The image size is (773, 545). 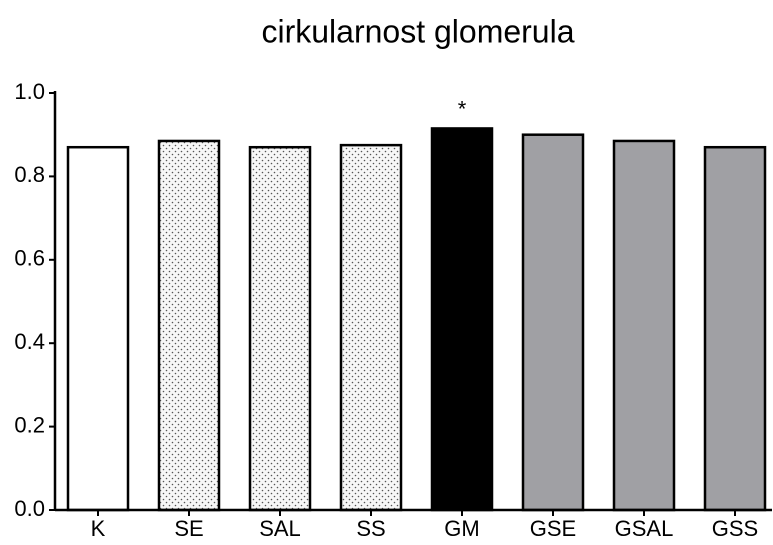 I want to click on chart-title: cirkularnost glomerula, so click(x=417, y=31).